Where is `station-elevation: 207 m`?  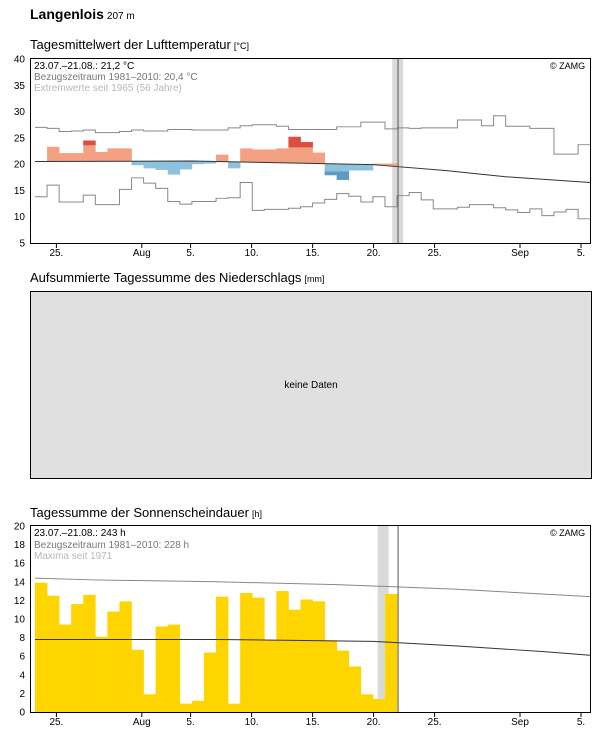 station-elevation: 207 m is located at coordinates (120, 16).